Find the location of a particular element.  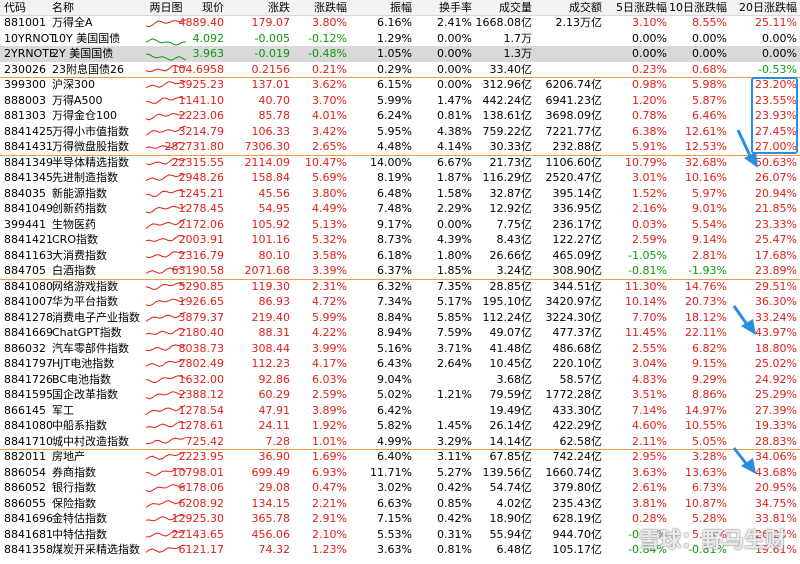

cell: 112.24亿 is located at coordinates (507, 317).